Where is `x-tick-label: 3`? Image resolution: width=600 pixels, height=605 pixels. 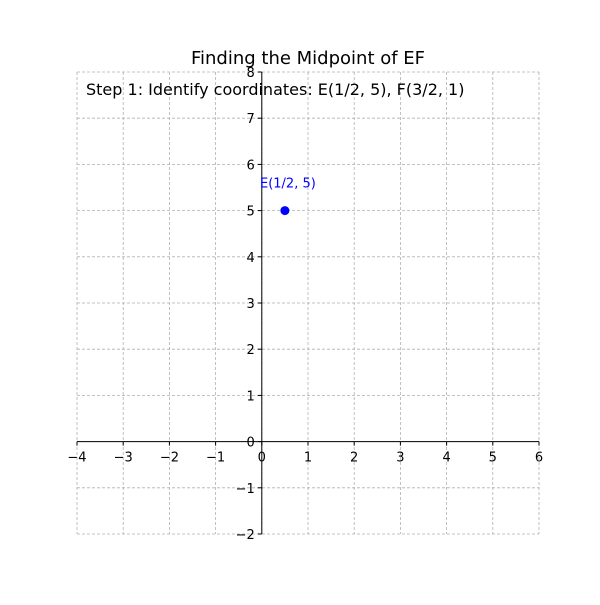 x-tick-label: 3 is located at coordinates (400, 458).